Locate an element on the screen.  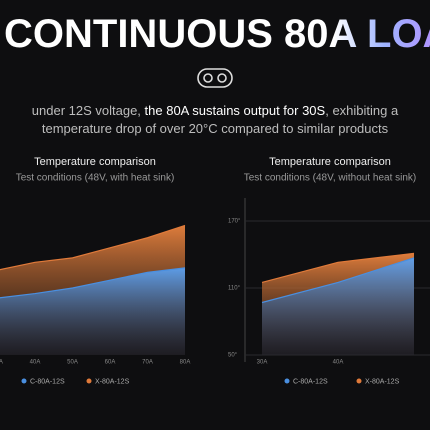
link-icon is located at coordinates (215, 78).